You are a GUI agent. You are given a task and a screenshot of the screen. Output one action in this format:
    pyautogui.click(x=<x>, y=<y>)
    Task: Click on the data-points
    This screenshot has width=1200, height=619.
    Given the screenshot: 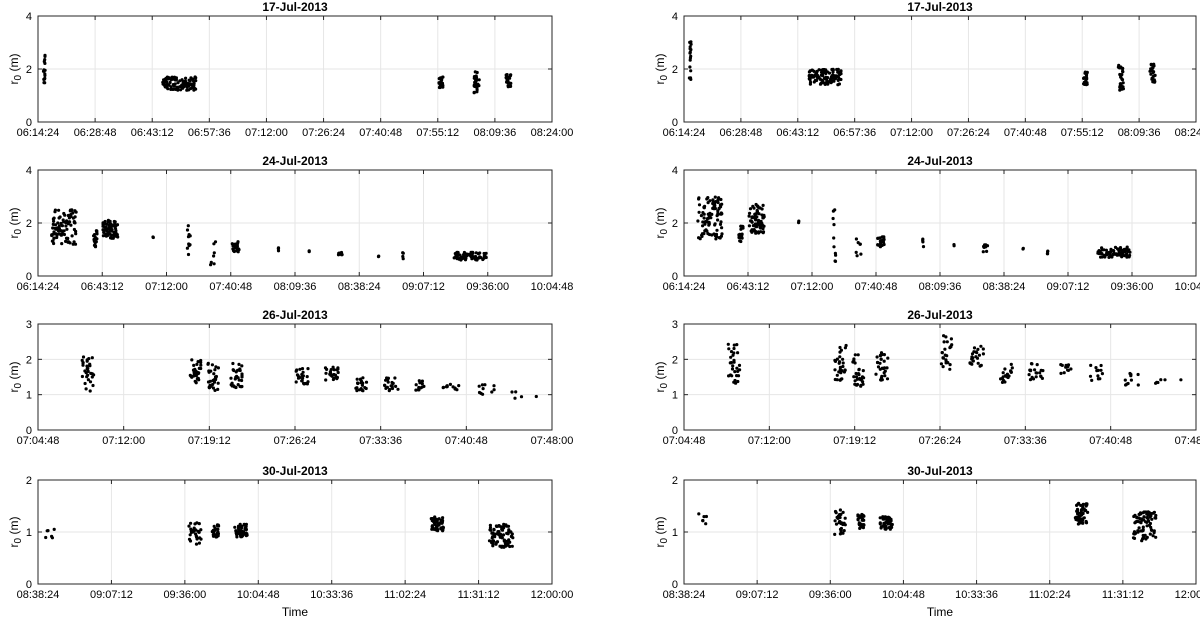 What is the action you would take?
    pyautogui.click(x=309, y=377)
    